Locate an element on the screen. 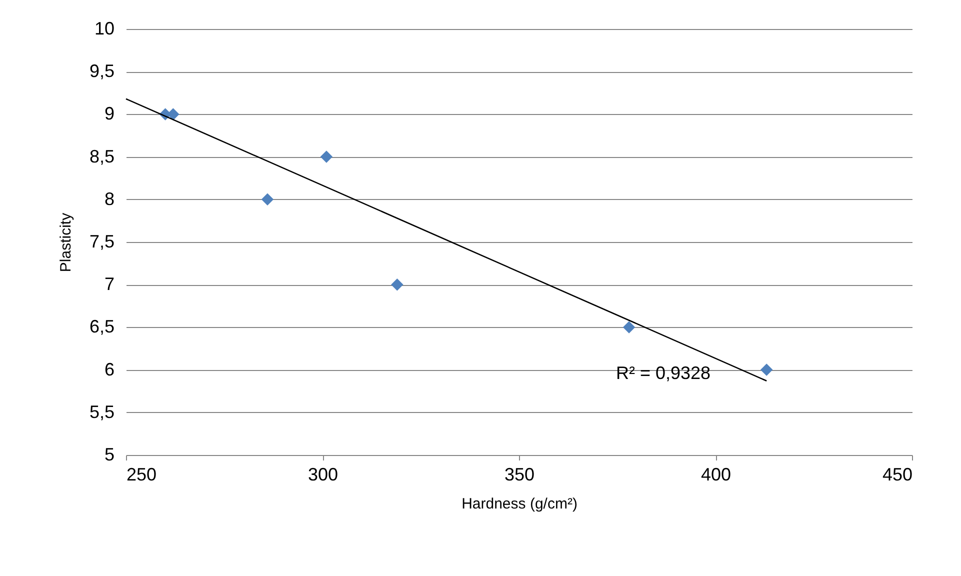 The height and width of the screenshot is (576, 961). annotation: R² = 0,9328 is located at coordinates (663, 373).